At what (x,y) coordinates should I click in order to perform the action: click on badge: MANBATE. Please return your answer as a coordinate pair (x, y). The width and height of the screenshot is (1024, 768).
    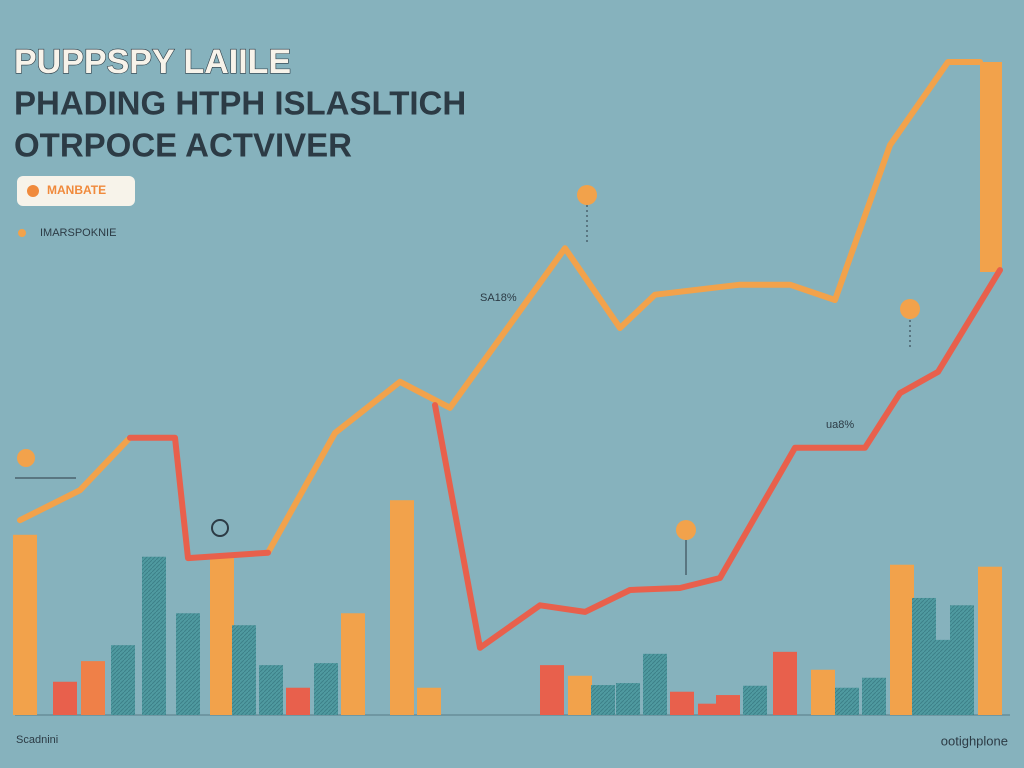
    Looking at the image, I should click on (76, 190).